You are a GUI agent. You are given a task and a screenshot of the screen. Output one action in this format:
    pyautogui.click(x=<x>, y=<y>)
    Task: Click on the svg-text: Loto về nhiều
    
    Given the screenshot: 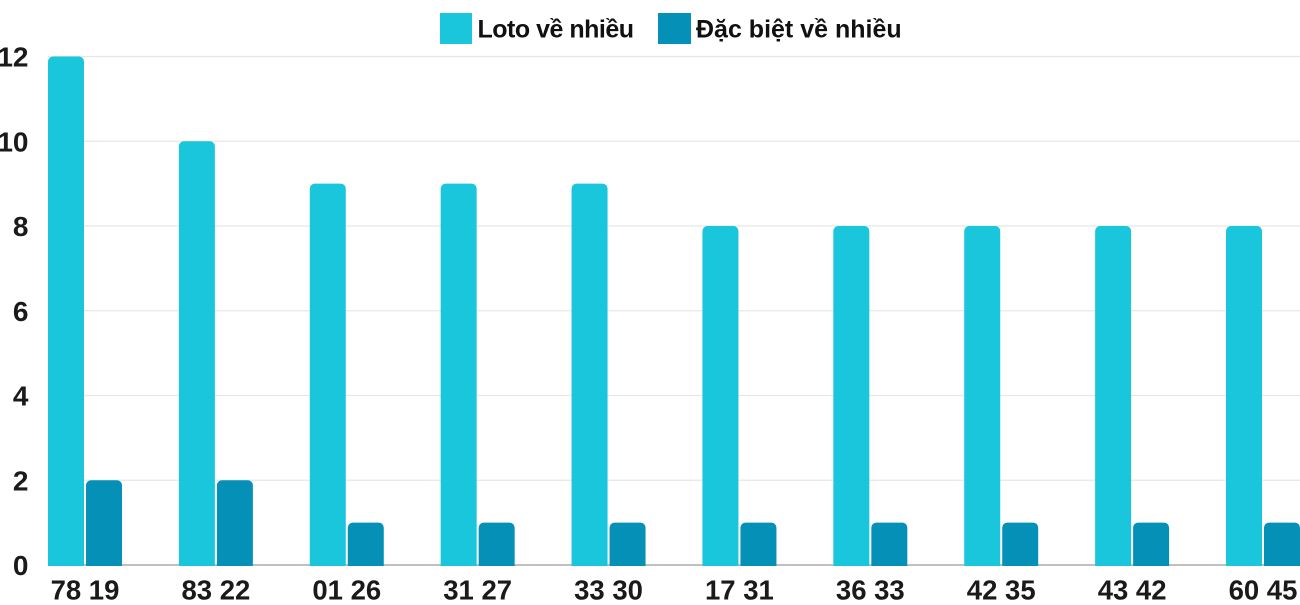 What is the action you would take?
    pyautogui.click(x=556, y=30)
    